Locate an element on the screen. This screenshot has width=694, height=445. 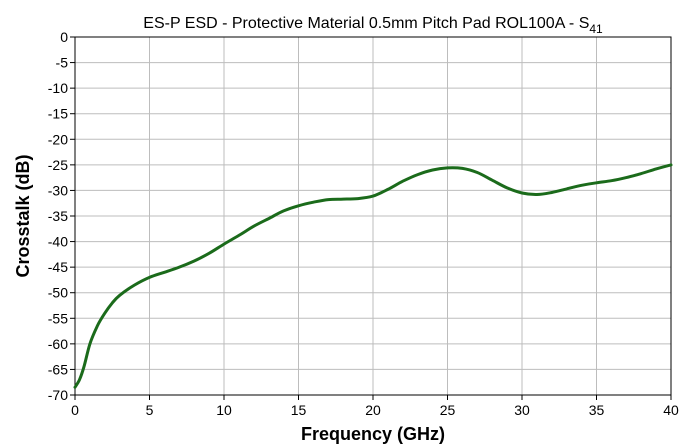
y-tick-label: -45 is located at coordinates (58, 267).